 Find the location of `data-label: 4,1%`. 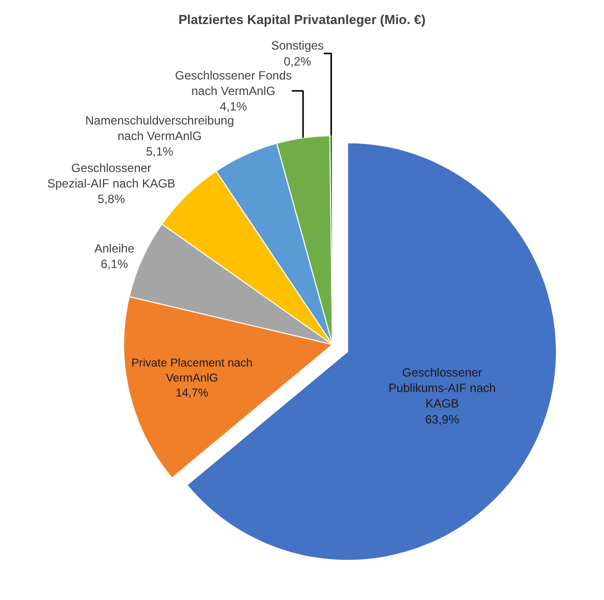

data-label: 4,1% is located at coordinates (234, 107).